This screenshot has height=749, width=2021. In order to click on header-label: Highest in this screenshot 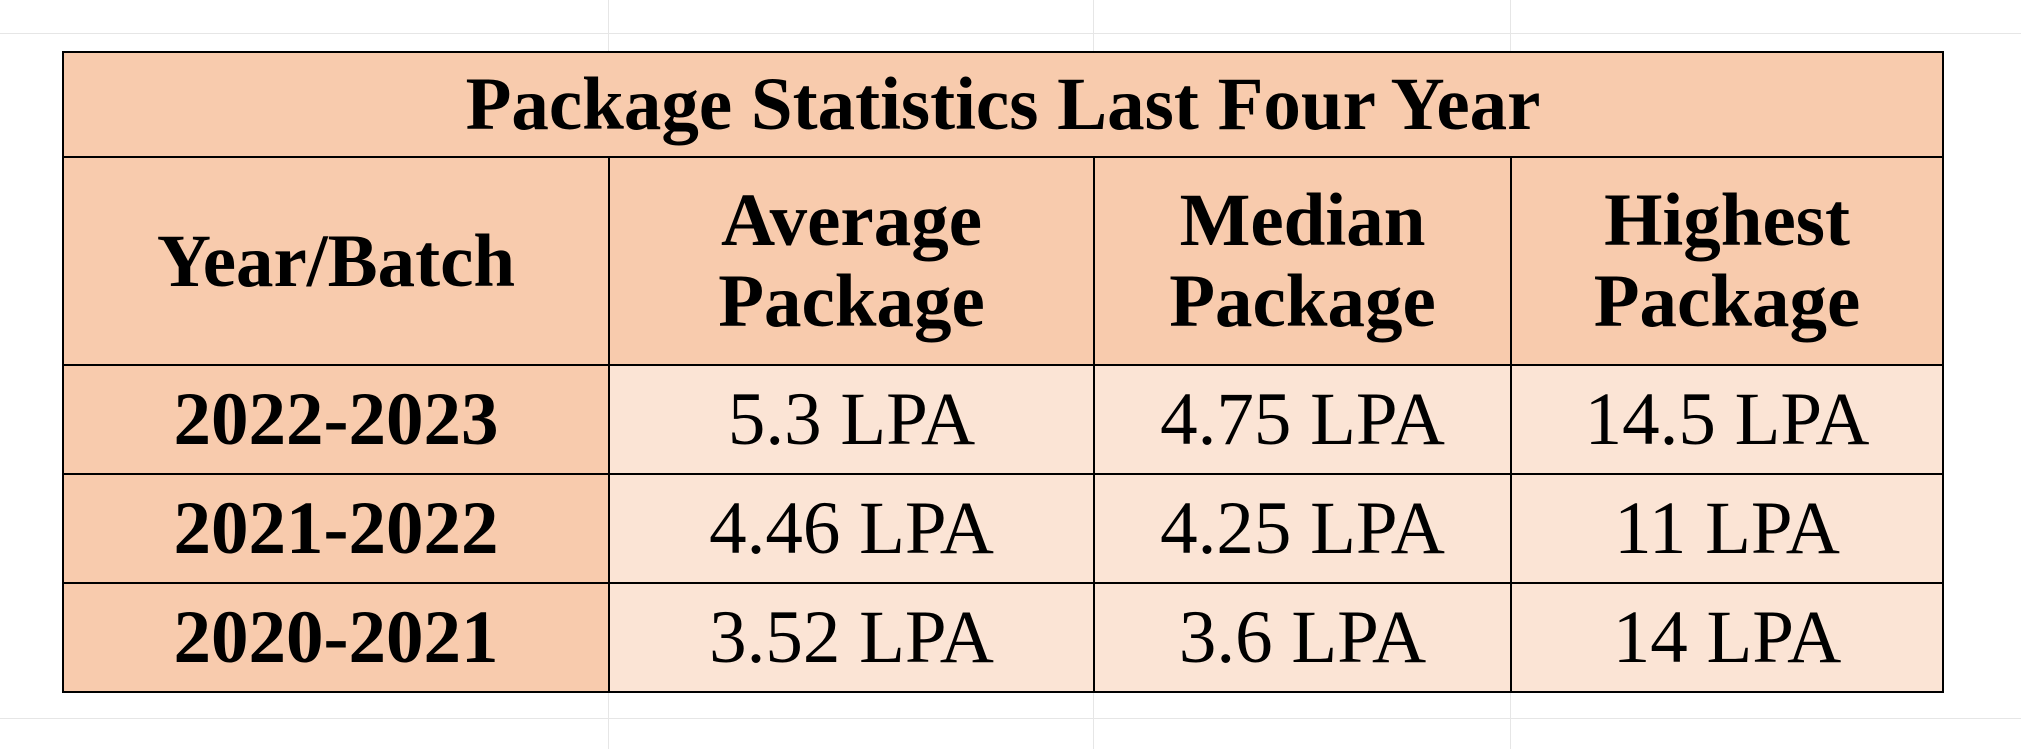, I will do `click(1727, 220)`.